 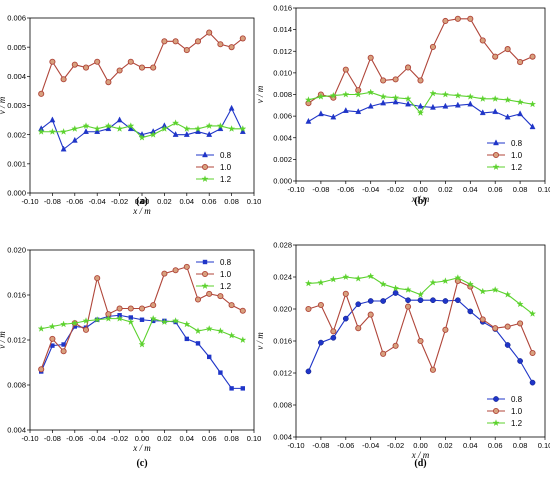 What do you see at coordinates (282, 116) in the screenshot?
I see `y-tick-label: 0.006` at bounding box center [282, 116].